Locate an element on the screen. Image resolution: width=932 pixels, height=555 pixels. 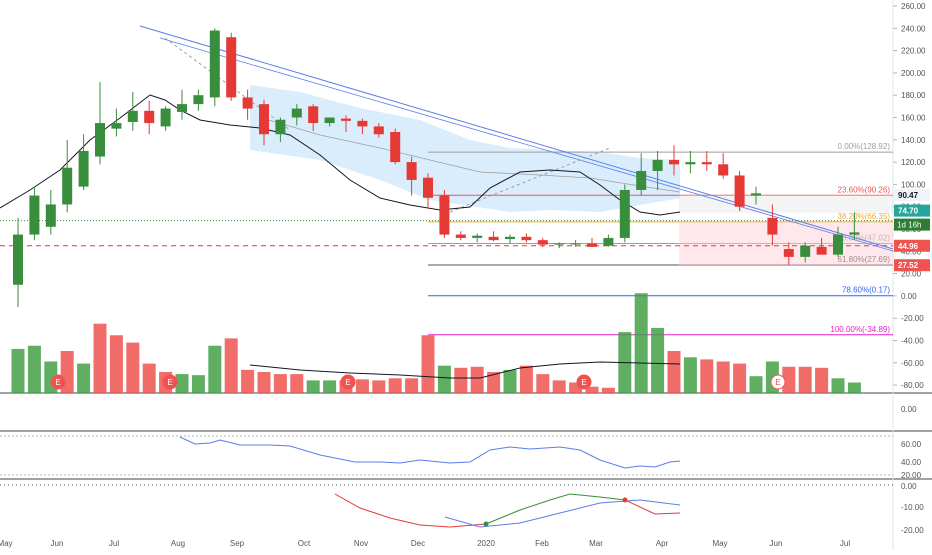
fib-level-label: 0.00%(128.92) is located at coordinates (864, 146).